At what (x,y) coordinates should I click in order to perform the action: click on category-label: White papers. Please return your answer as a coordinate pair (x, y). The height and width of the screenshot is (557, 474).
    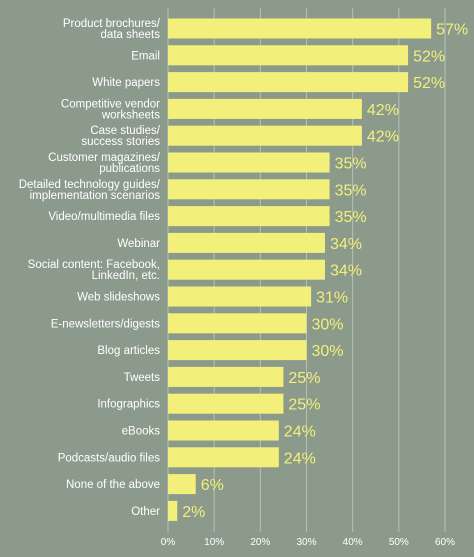
    Looking at the image, I should click on (126, 83).